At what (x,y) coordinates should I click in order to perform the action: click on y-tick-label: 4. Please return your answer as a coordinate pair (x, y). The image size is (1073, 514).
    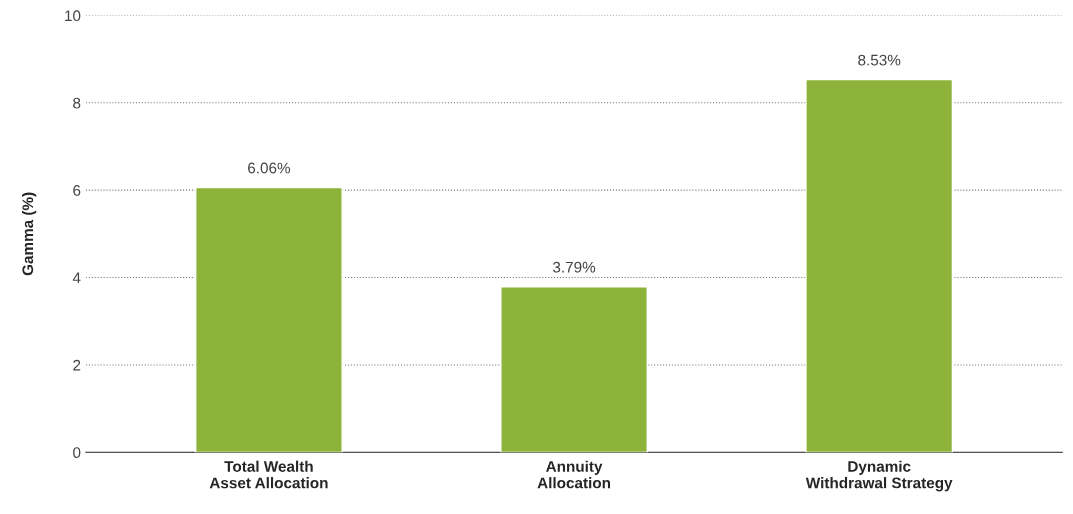
    Looking at the image, I should click on (76, 278).